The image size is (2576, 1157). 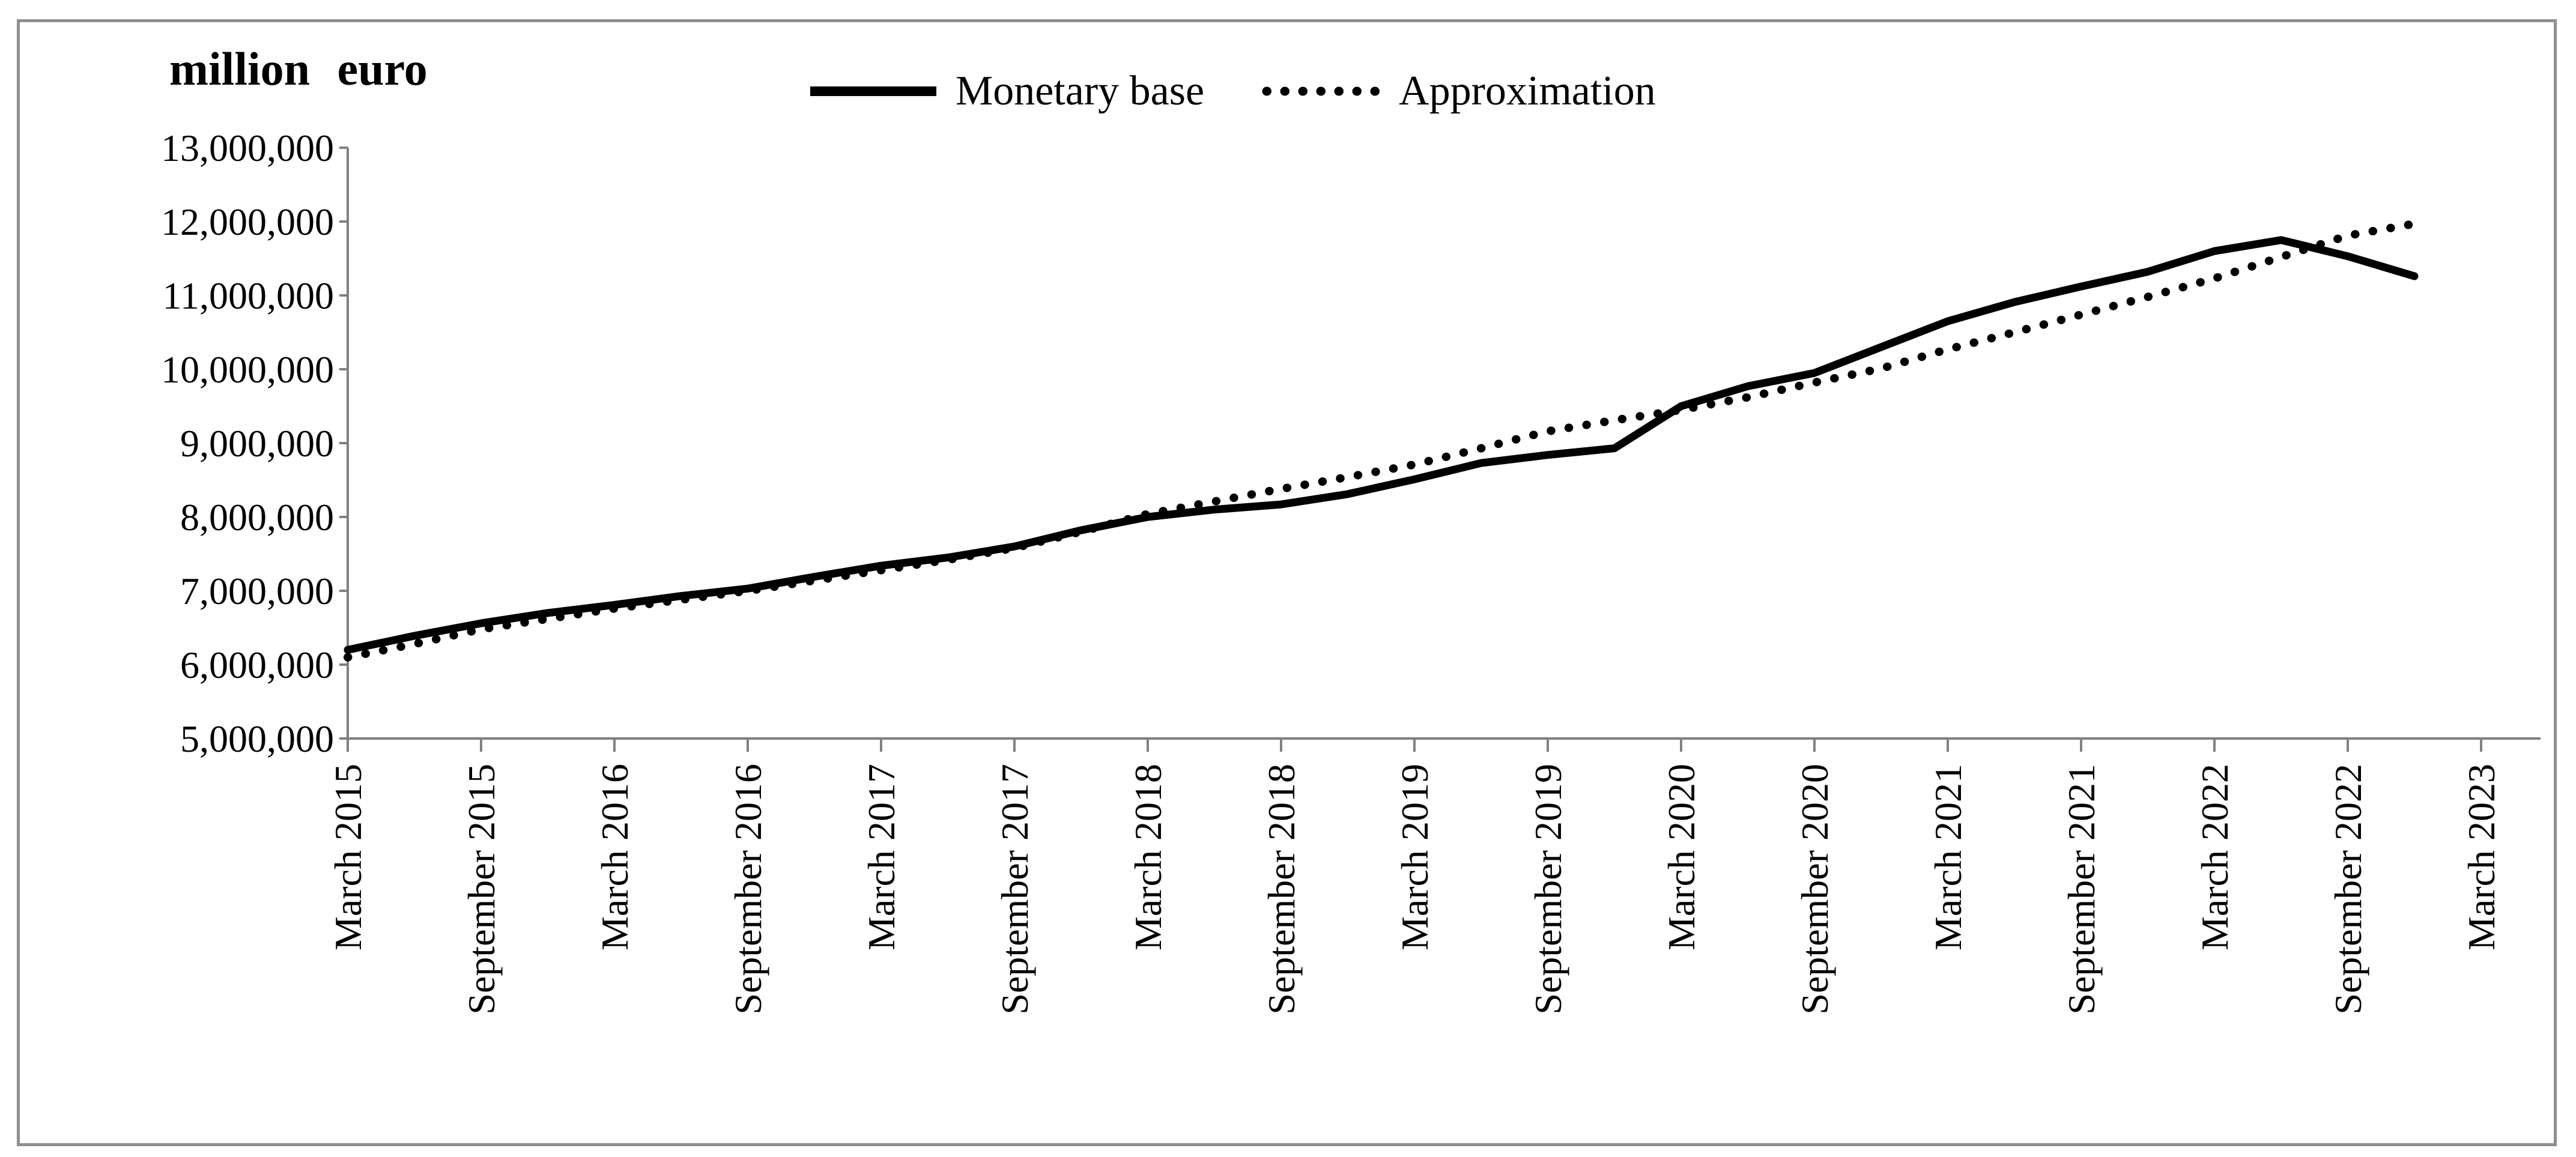 I want to click on y-tick-label: 11,000,000, so click(x=248, y=295).